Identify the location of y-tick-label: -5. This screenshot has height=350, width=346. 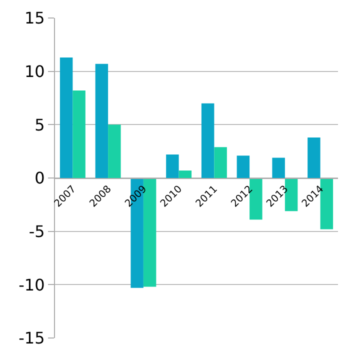
(36, 231).